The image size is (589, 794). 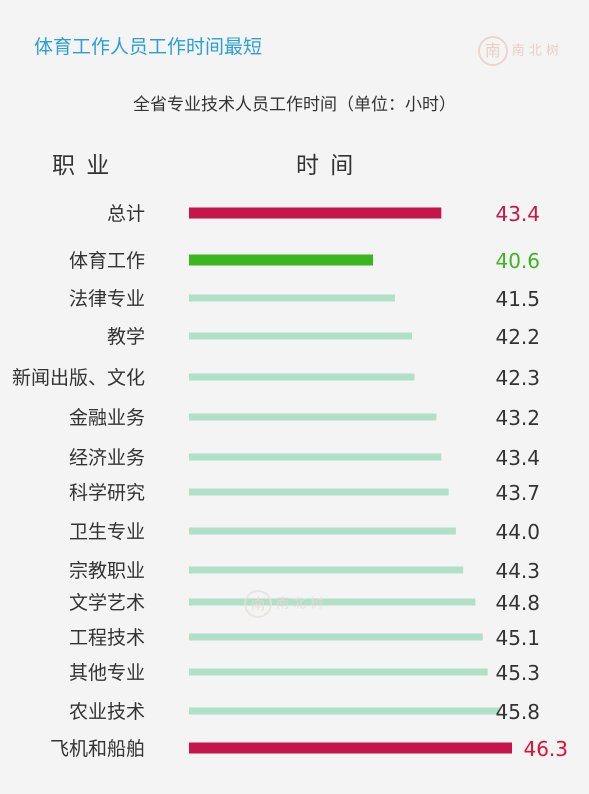 I want to click on value-label: 42.2, so click(x=517, y=337).